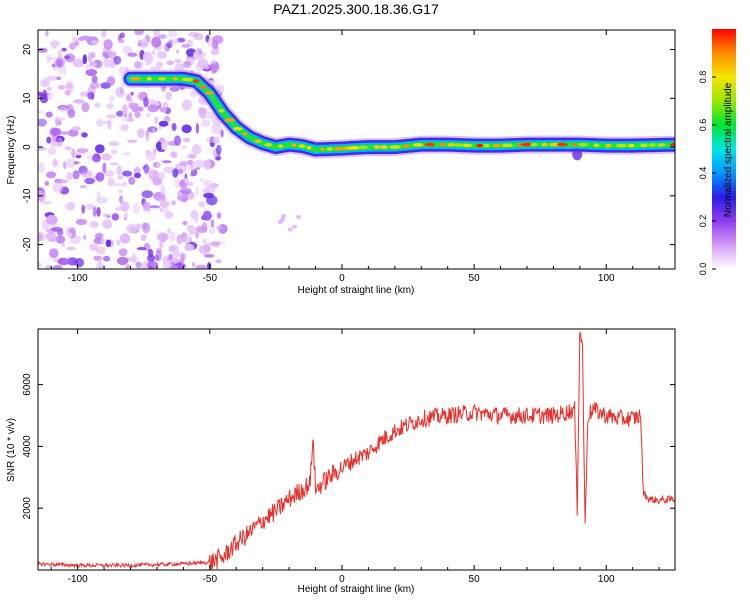 This screenshot has width=750, height=605. Describe the element at coordinates (475, 278) in the screenshot. I see `spectrogram-xtick-label: 50` at that location.